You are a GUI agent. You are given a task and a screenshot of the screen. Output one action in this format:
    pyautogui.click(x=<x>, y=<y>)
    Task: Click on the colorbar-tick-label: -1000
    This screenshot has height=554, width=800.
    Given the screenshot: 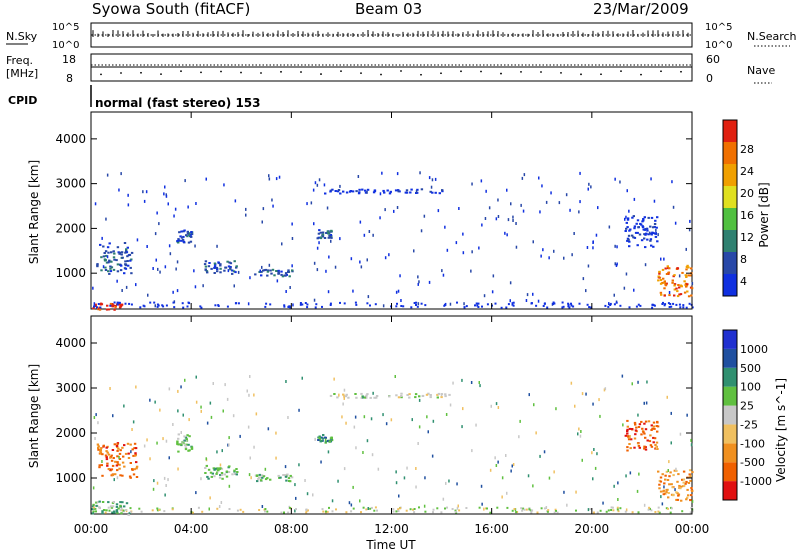 What is the action you would take?
    pyautogui.click(x=756, y=481)
    